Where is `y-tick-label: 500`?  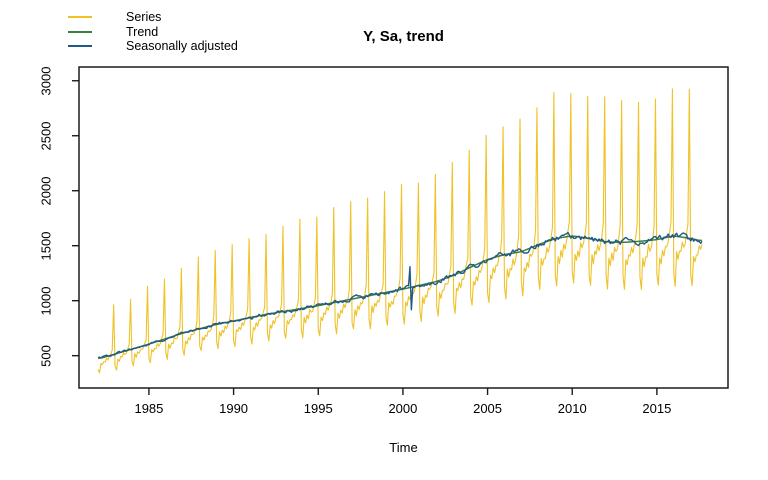
y-tick-label: 500 is located at coordinates (46, 355).